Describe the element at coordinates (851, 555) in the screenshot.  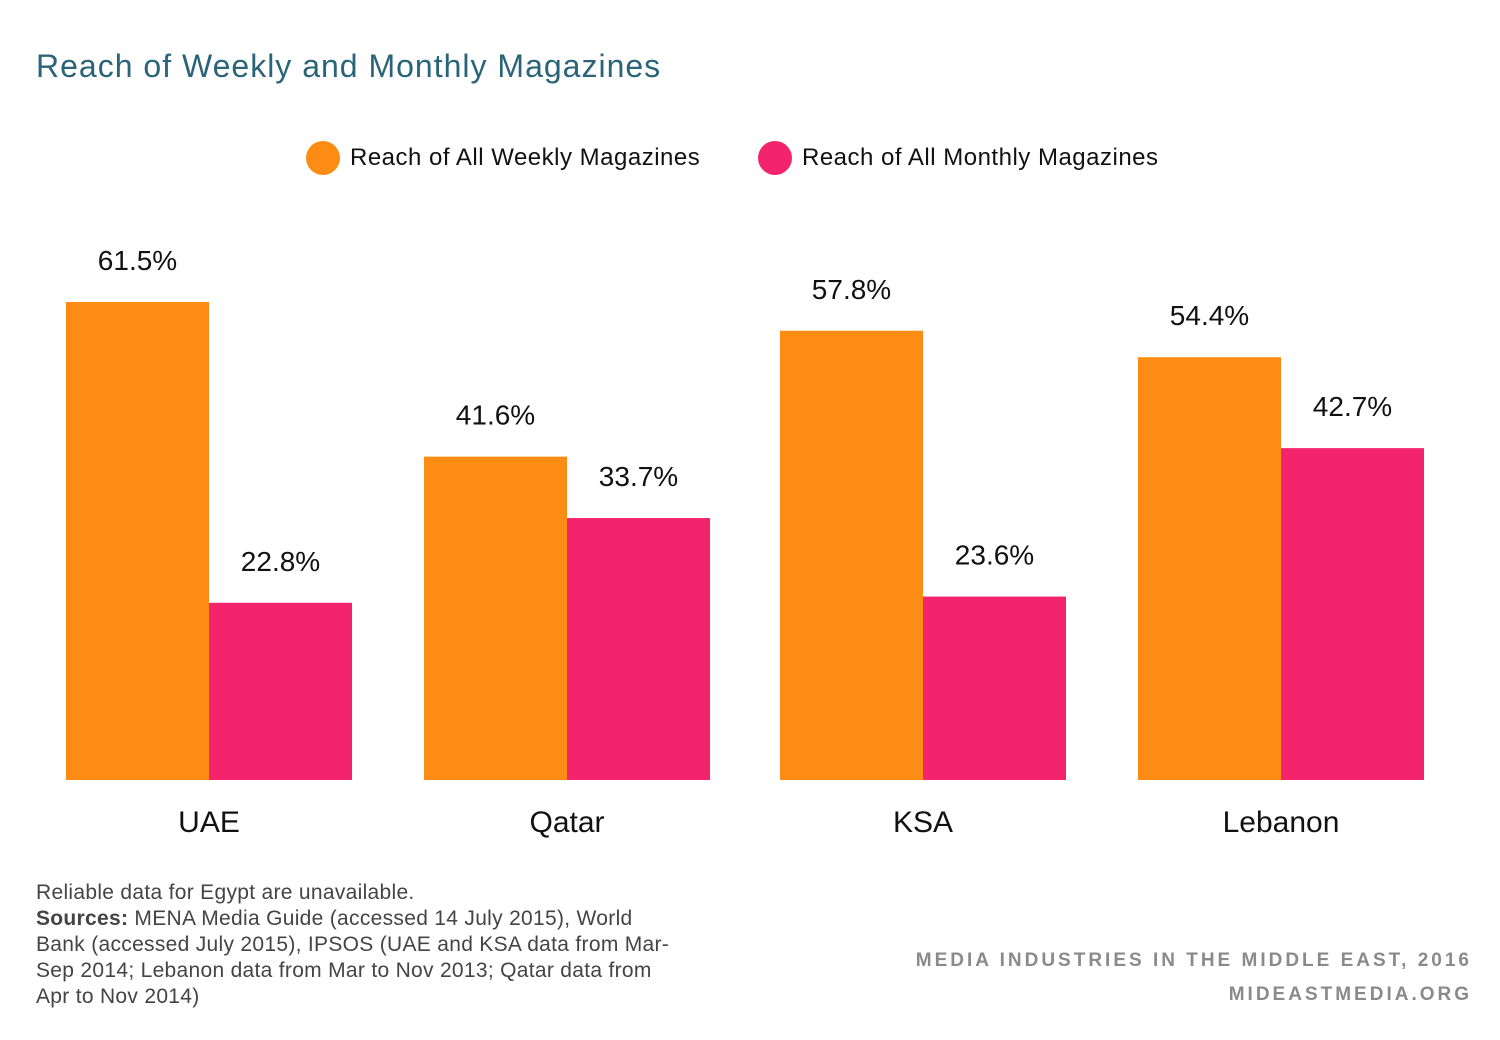
I see `bar-ksa-weekly` at that location.